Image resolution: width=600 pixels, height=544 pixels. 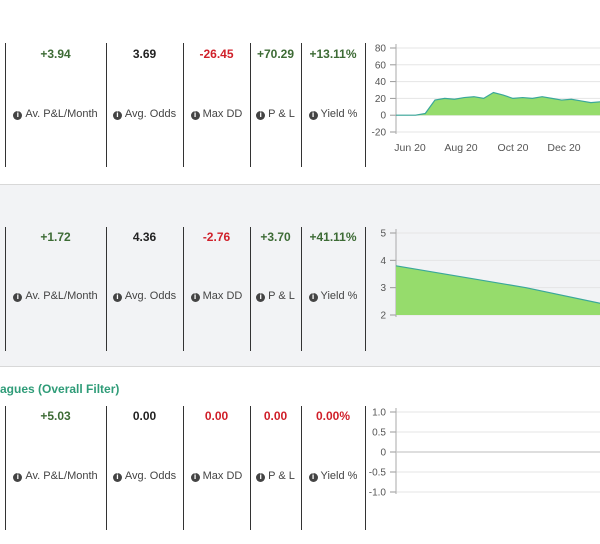 What do you see at coordinates (144, 416) in the screenshot?
I see `avg-odds-value: 0.00` at bounding box center [144, 416].